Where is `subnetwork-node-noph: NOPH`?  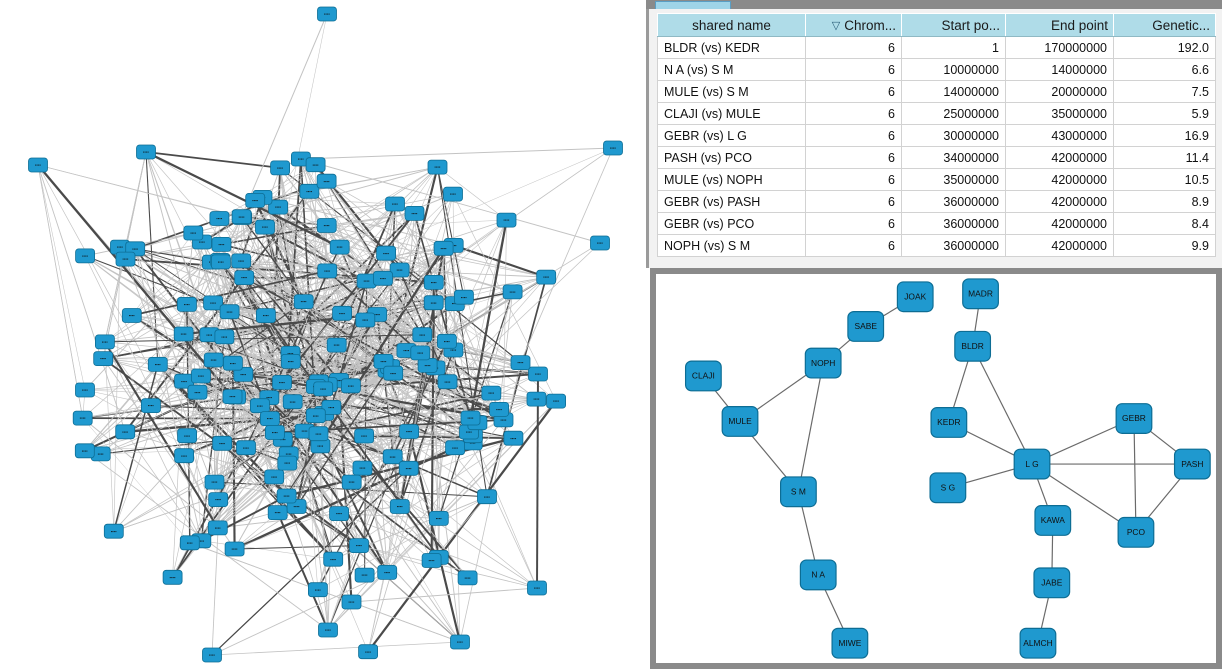 subnetwork-node-noph: NOPH is located at coordinates (823, 363).